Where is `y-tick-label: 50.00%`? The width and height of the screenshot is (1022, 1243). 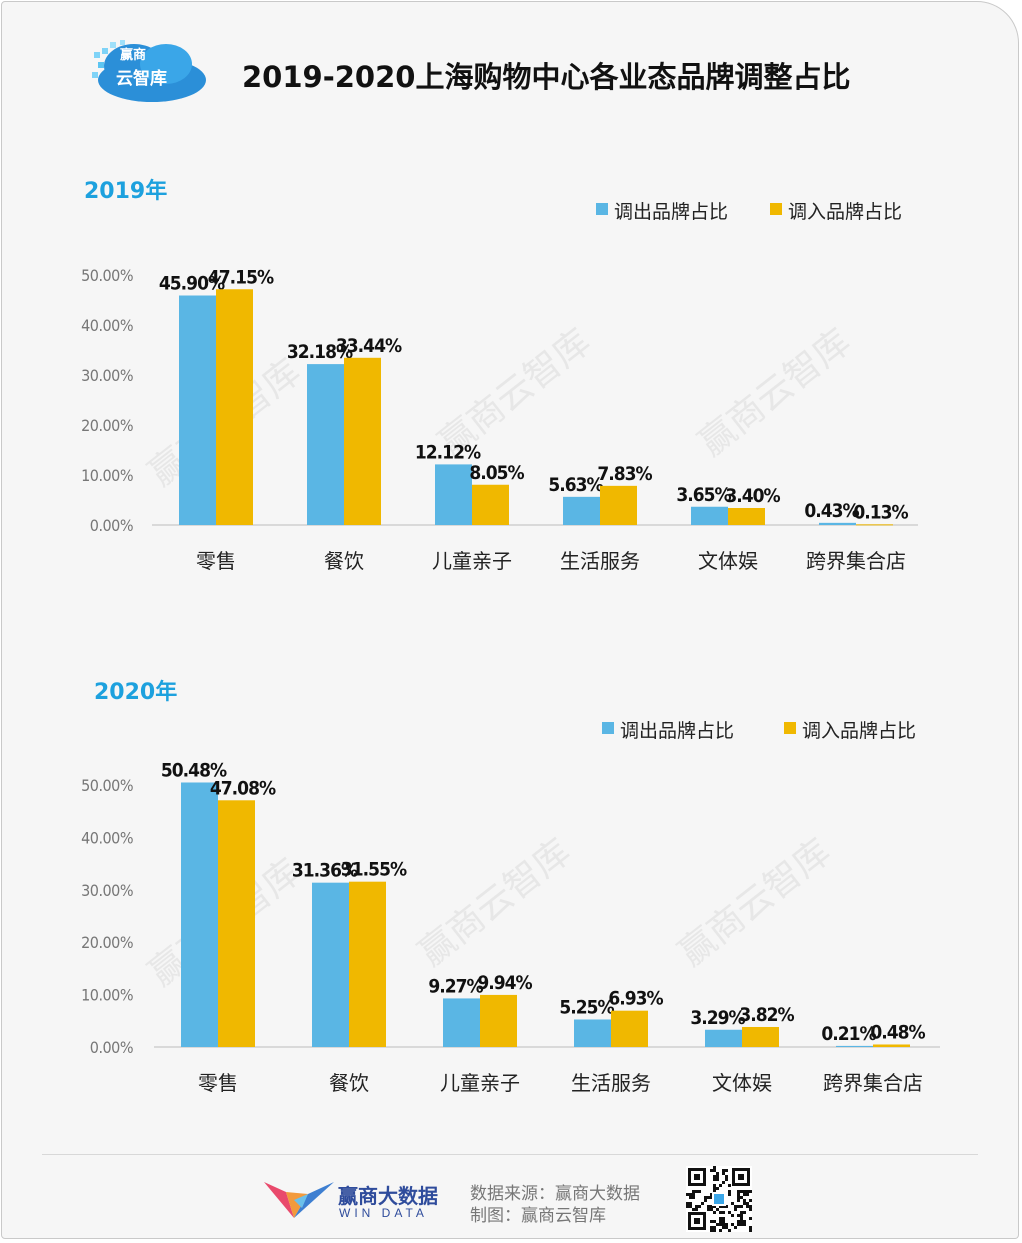 y-tick-label: 50.00% is located at coordinates (107, 785).